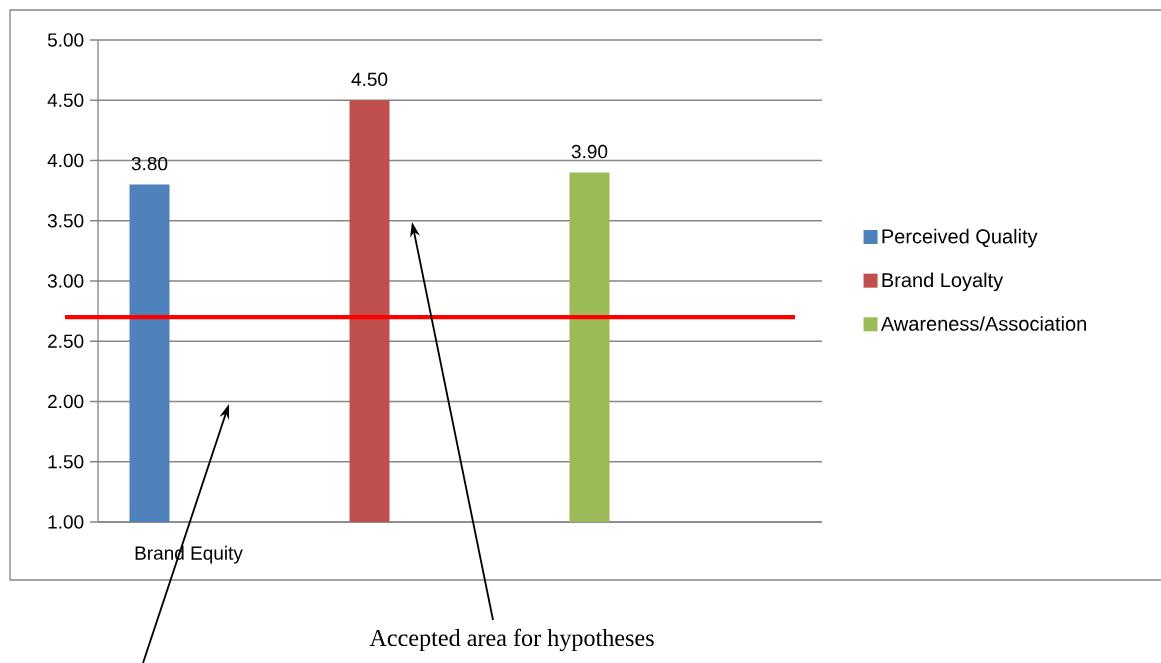  What do you see at coordinates (65, 281) in the screenshot?
I see `y-tick-label: 3.00` at bounding box center [65, 281].